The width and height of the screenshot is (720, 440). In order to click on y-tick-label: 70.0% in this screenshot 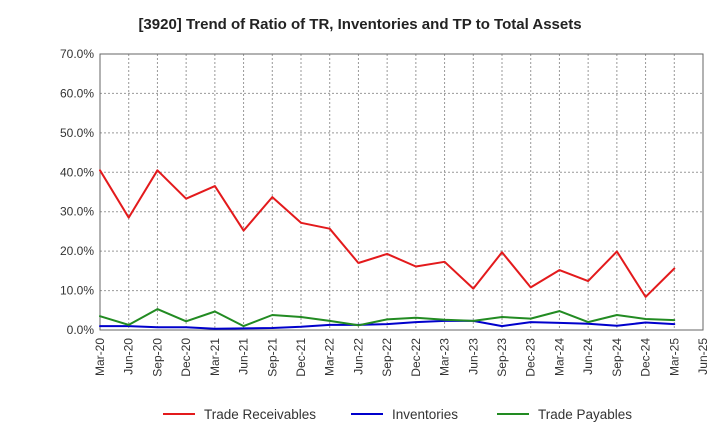, I will do `click(77, 54)`.